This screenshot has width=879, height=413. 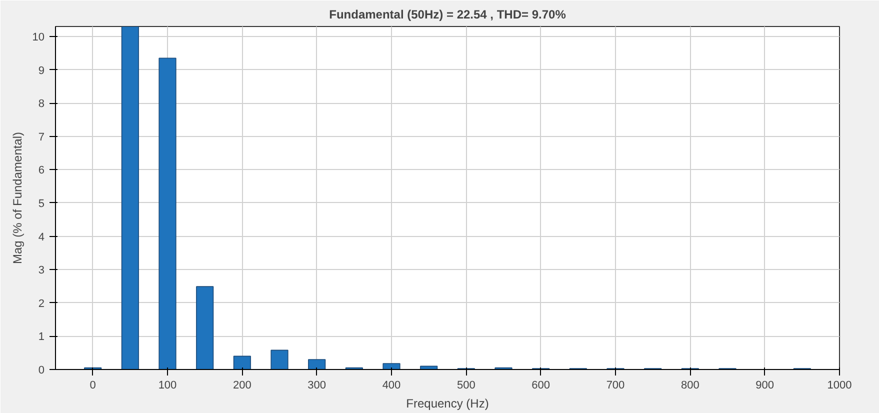 I want to click on x-tick-label: 100, so click(x=167, y=386).